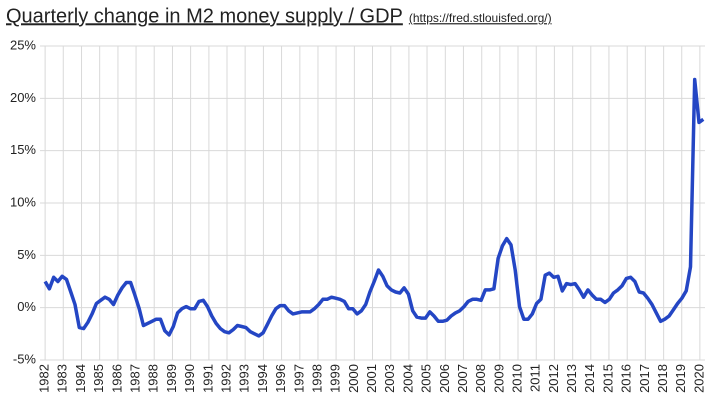 This screenshot has width=716, height=411. I want to click on x-tick-label: 1999, so click(335, 378).